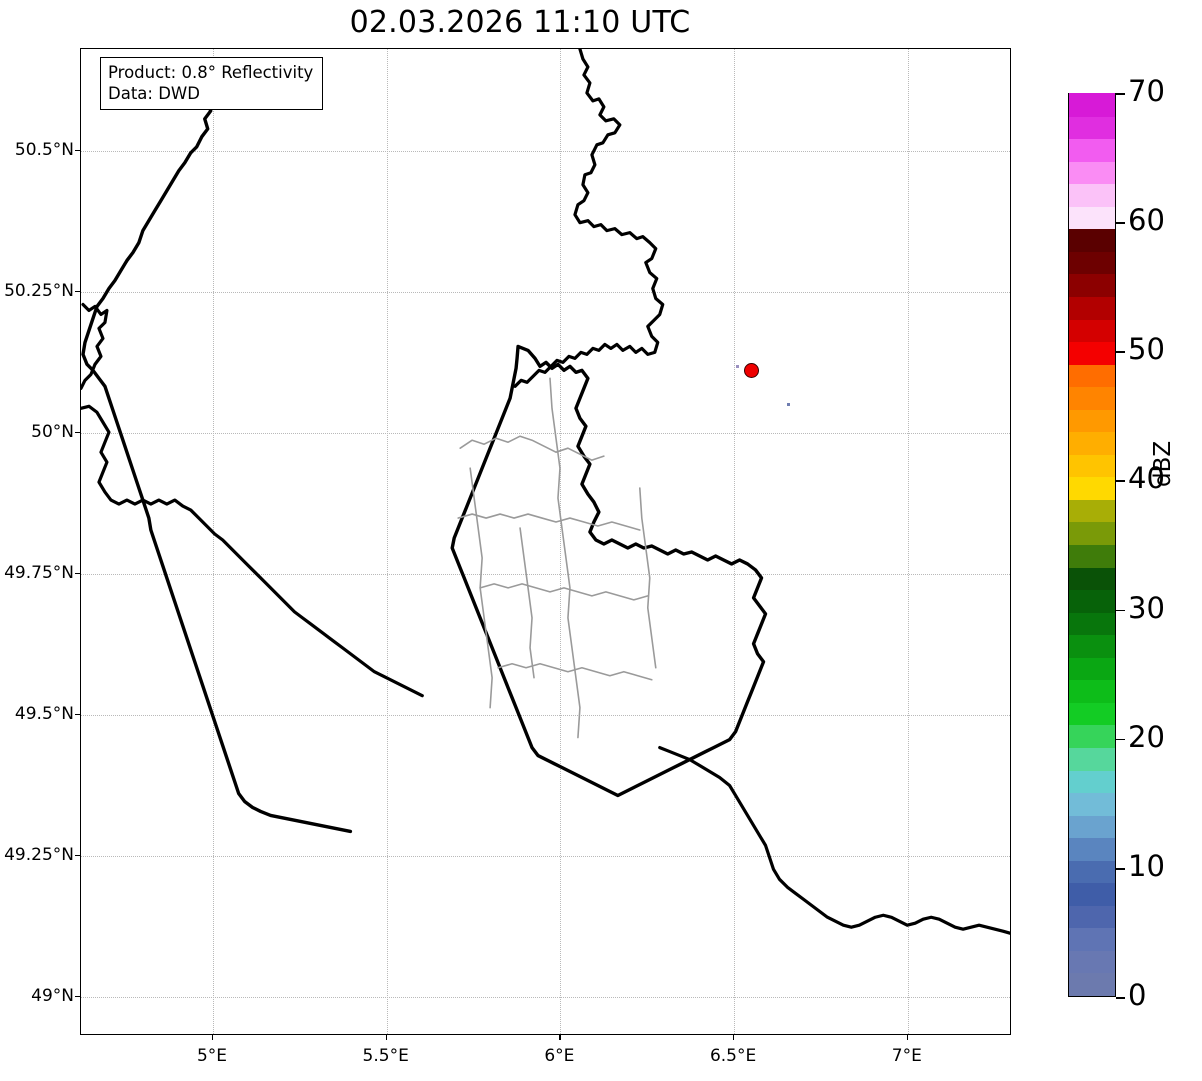 Image resolution: width=1202 pixels, height=1081 pixels. I want to click on colorbar-tick-label: 50, so click(1146, 349).